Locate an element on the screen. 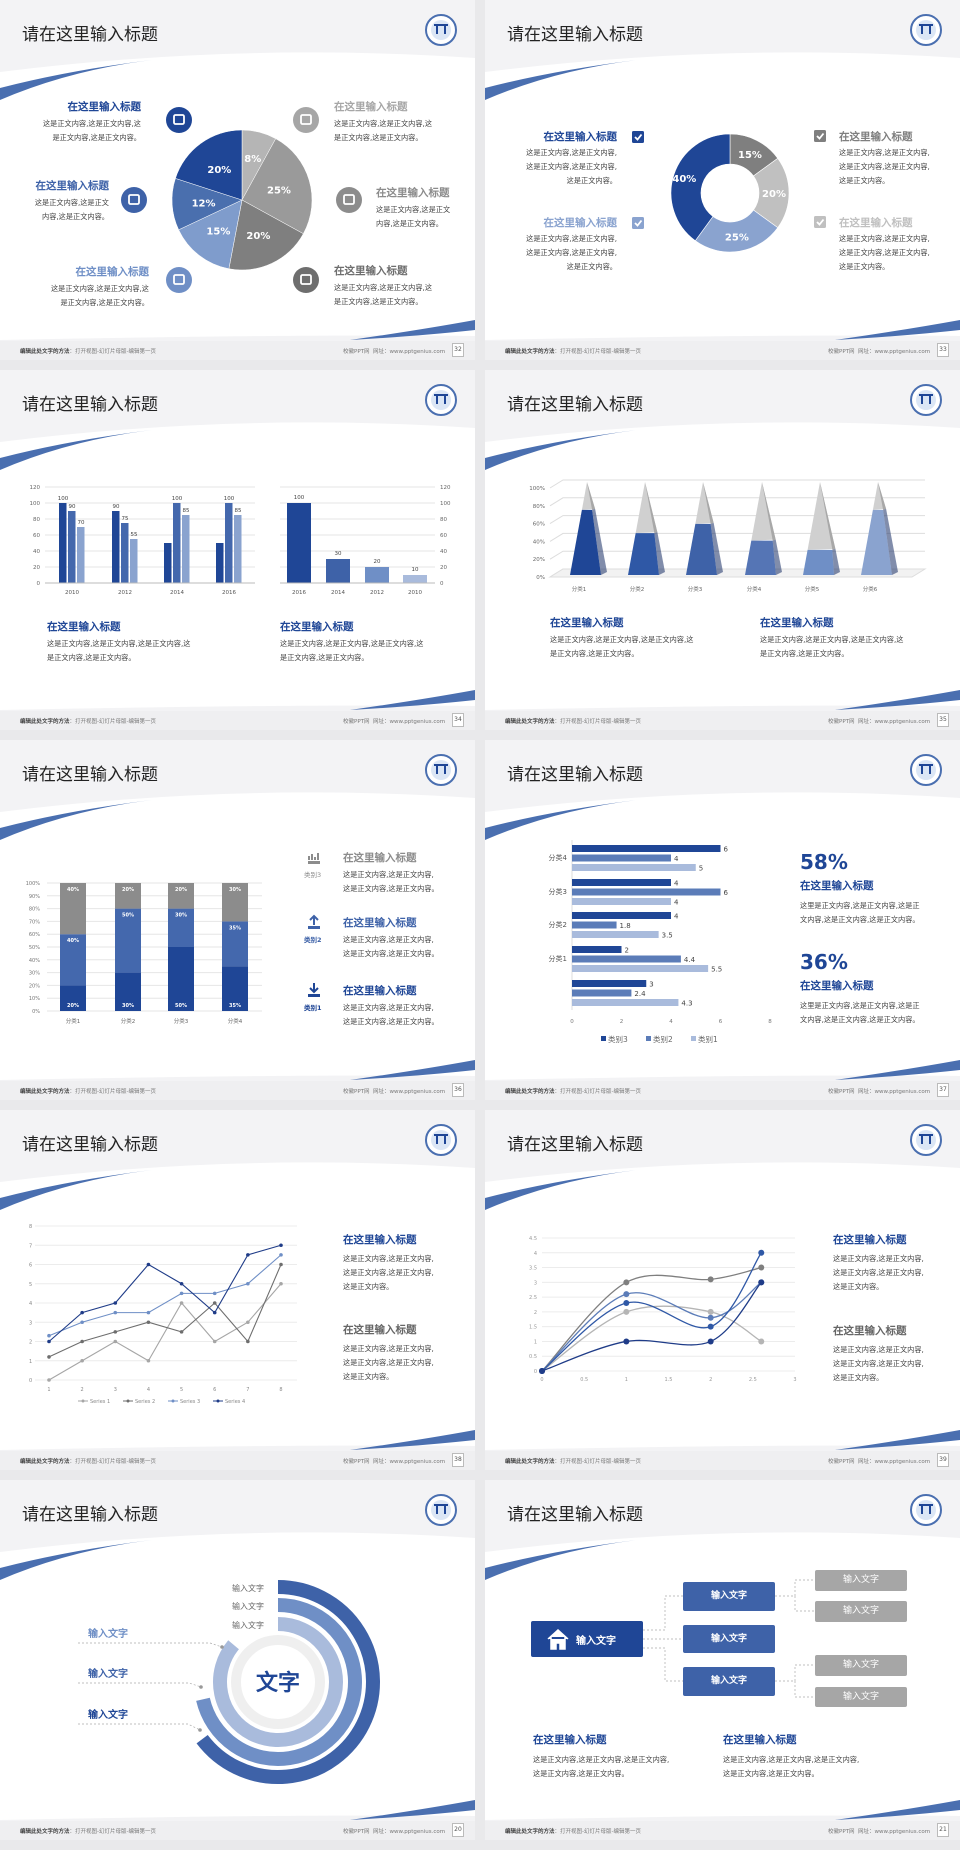 The width and height of the screenshot is (960, 1850). segment-label: 40% is located at coordinates (73, 890).